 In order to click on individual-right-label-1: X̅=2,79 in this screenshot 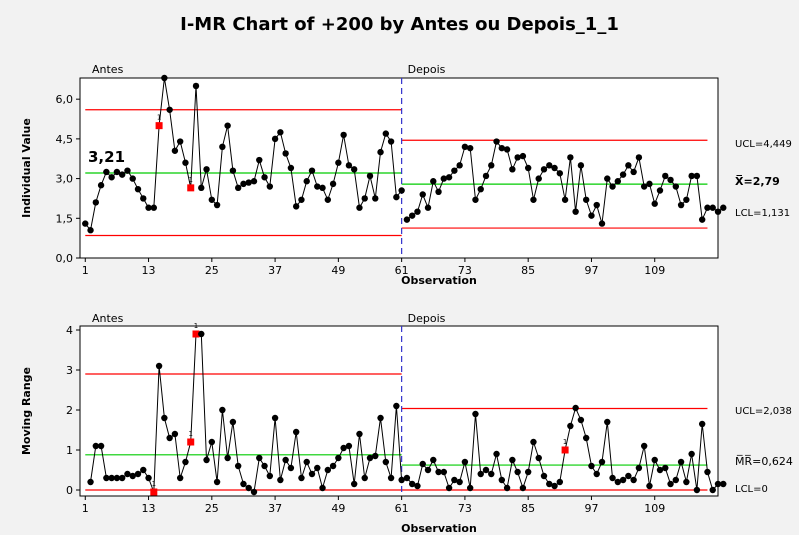, I will do `click(757, 181)`.